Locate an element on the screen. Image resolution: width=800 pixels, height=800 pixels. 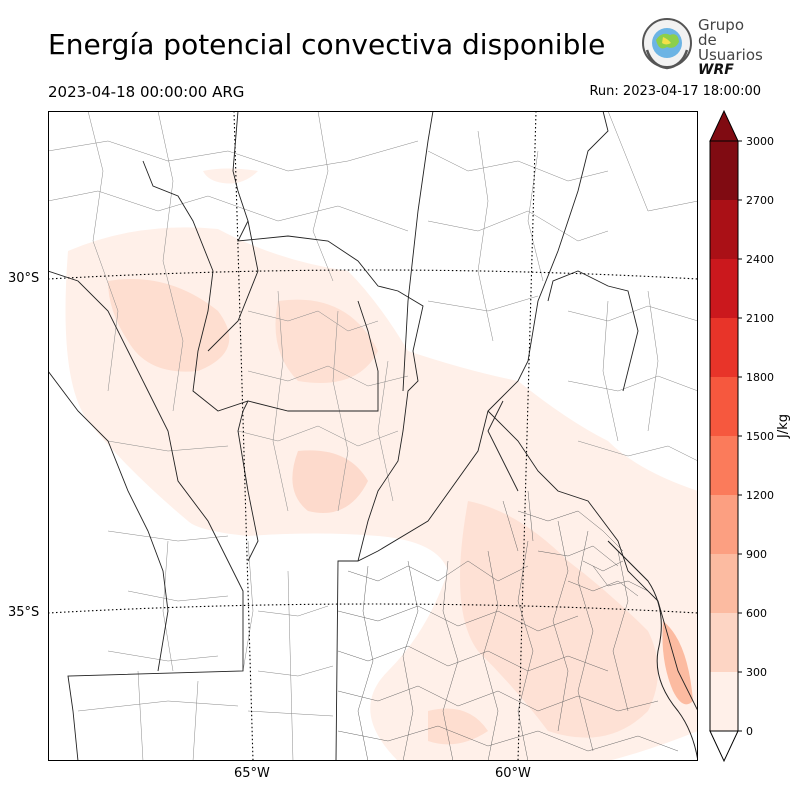
colorbar-bins is located at coordinates (724, 436).